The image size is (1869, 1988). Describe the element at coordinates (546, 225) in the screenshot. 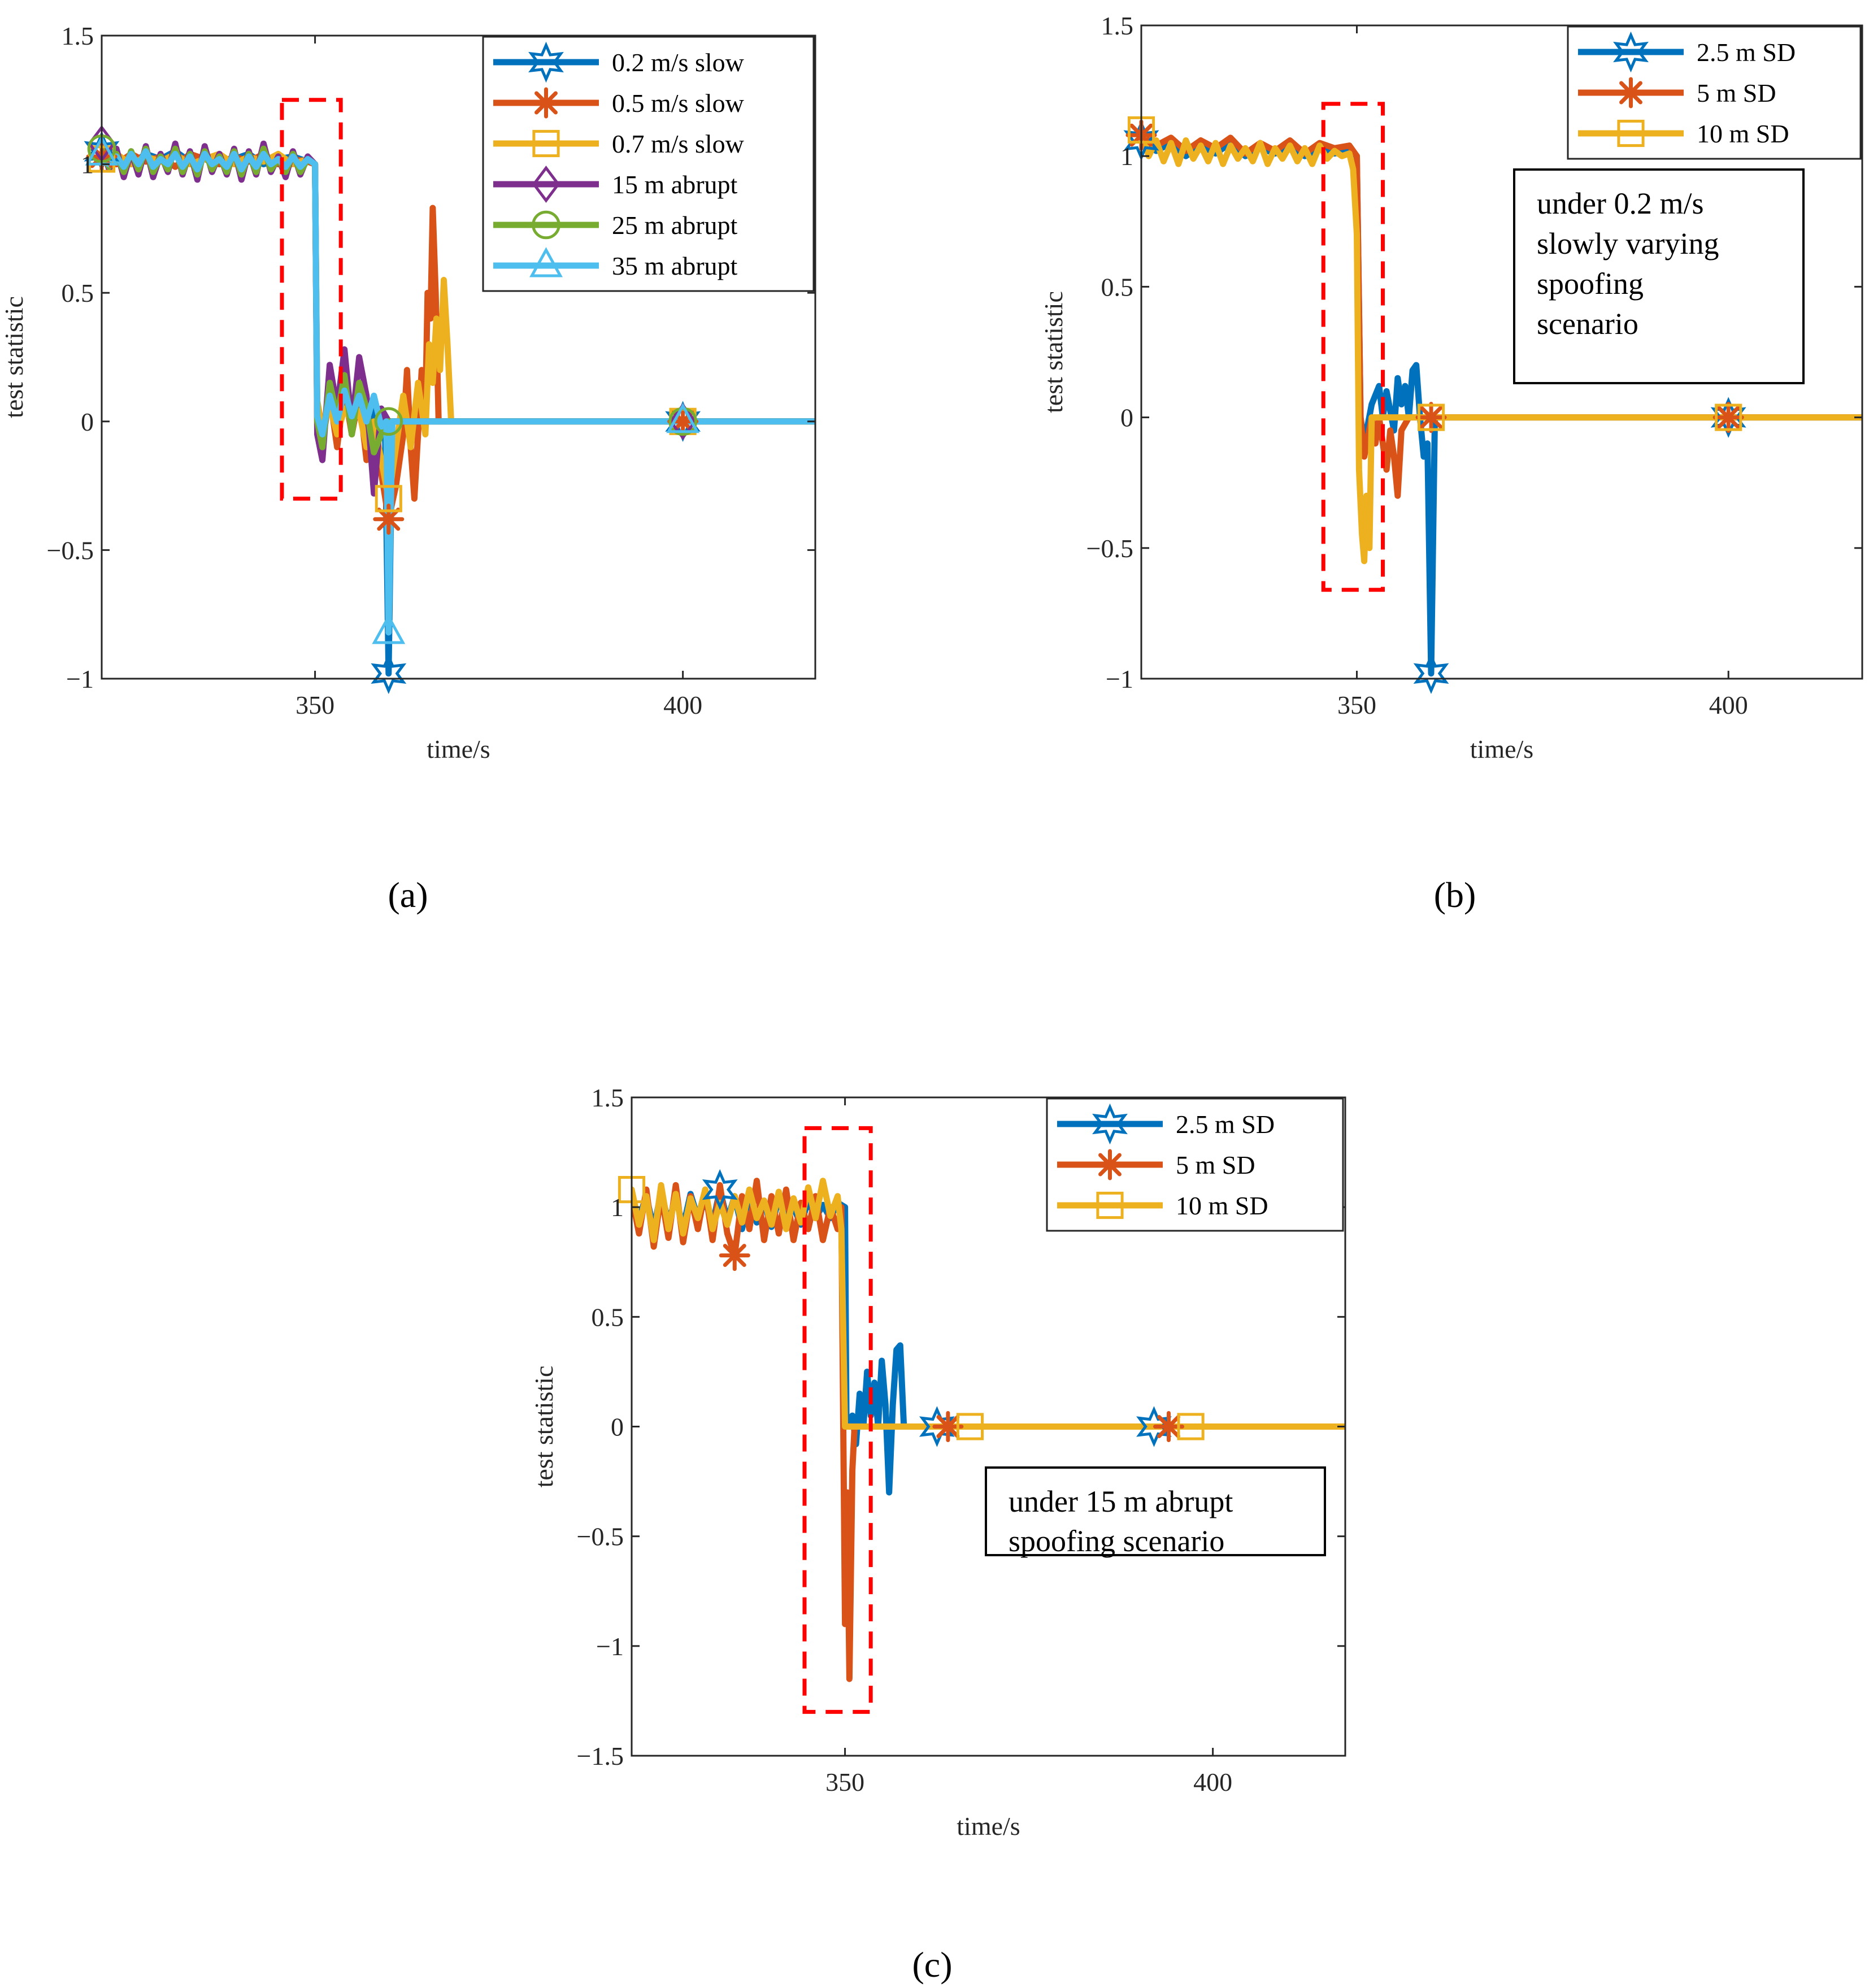

I see `legend-marker-25-m-abrupt` at that location.